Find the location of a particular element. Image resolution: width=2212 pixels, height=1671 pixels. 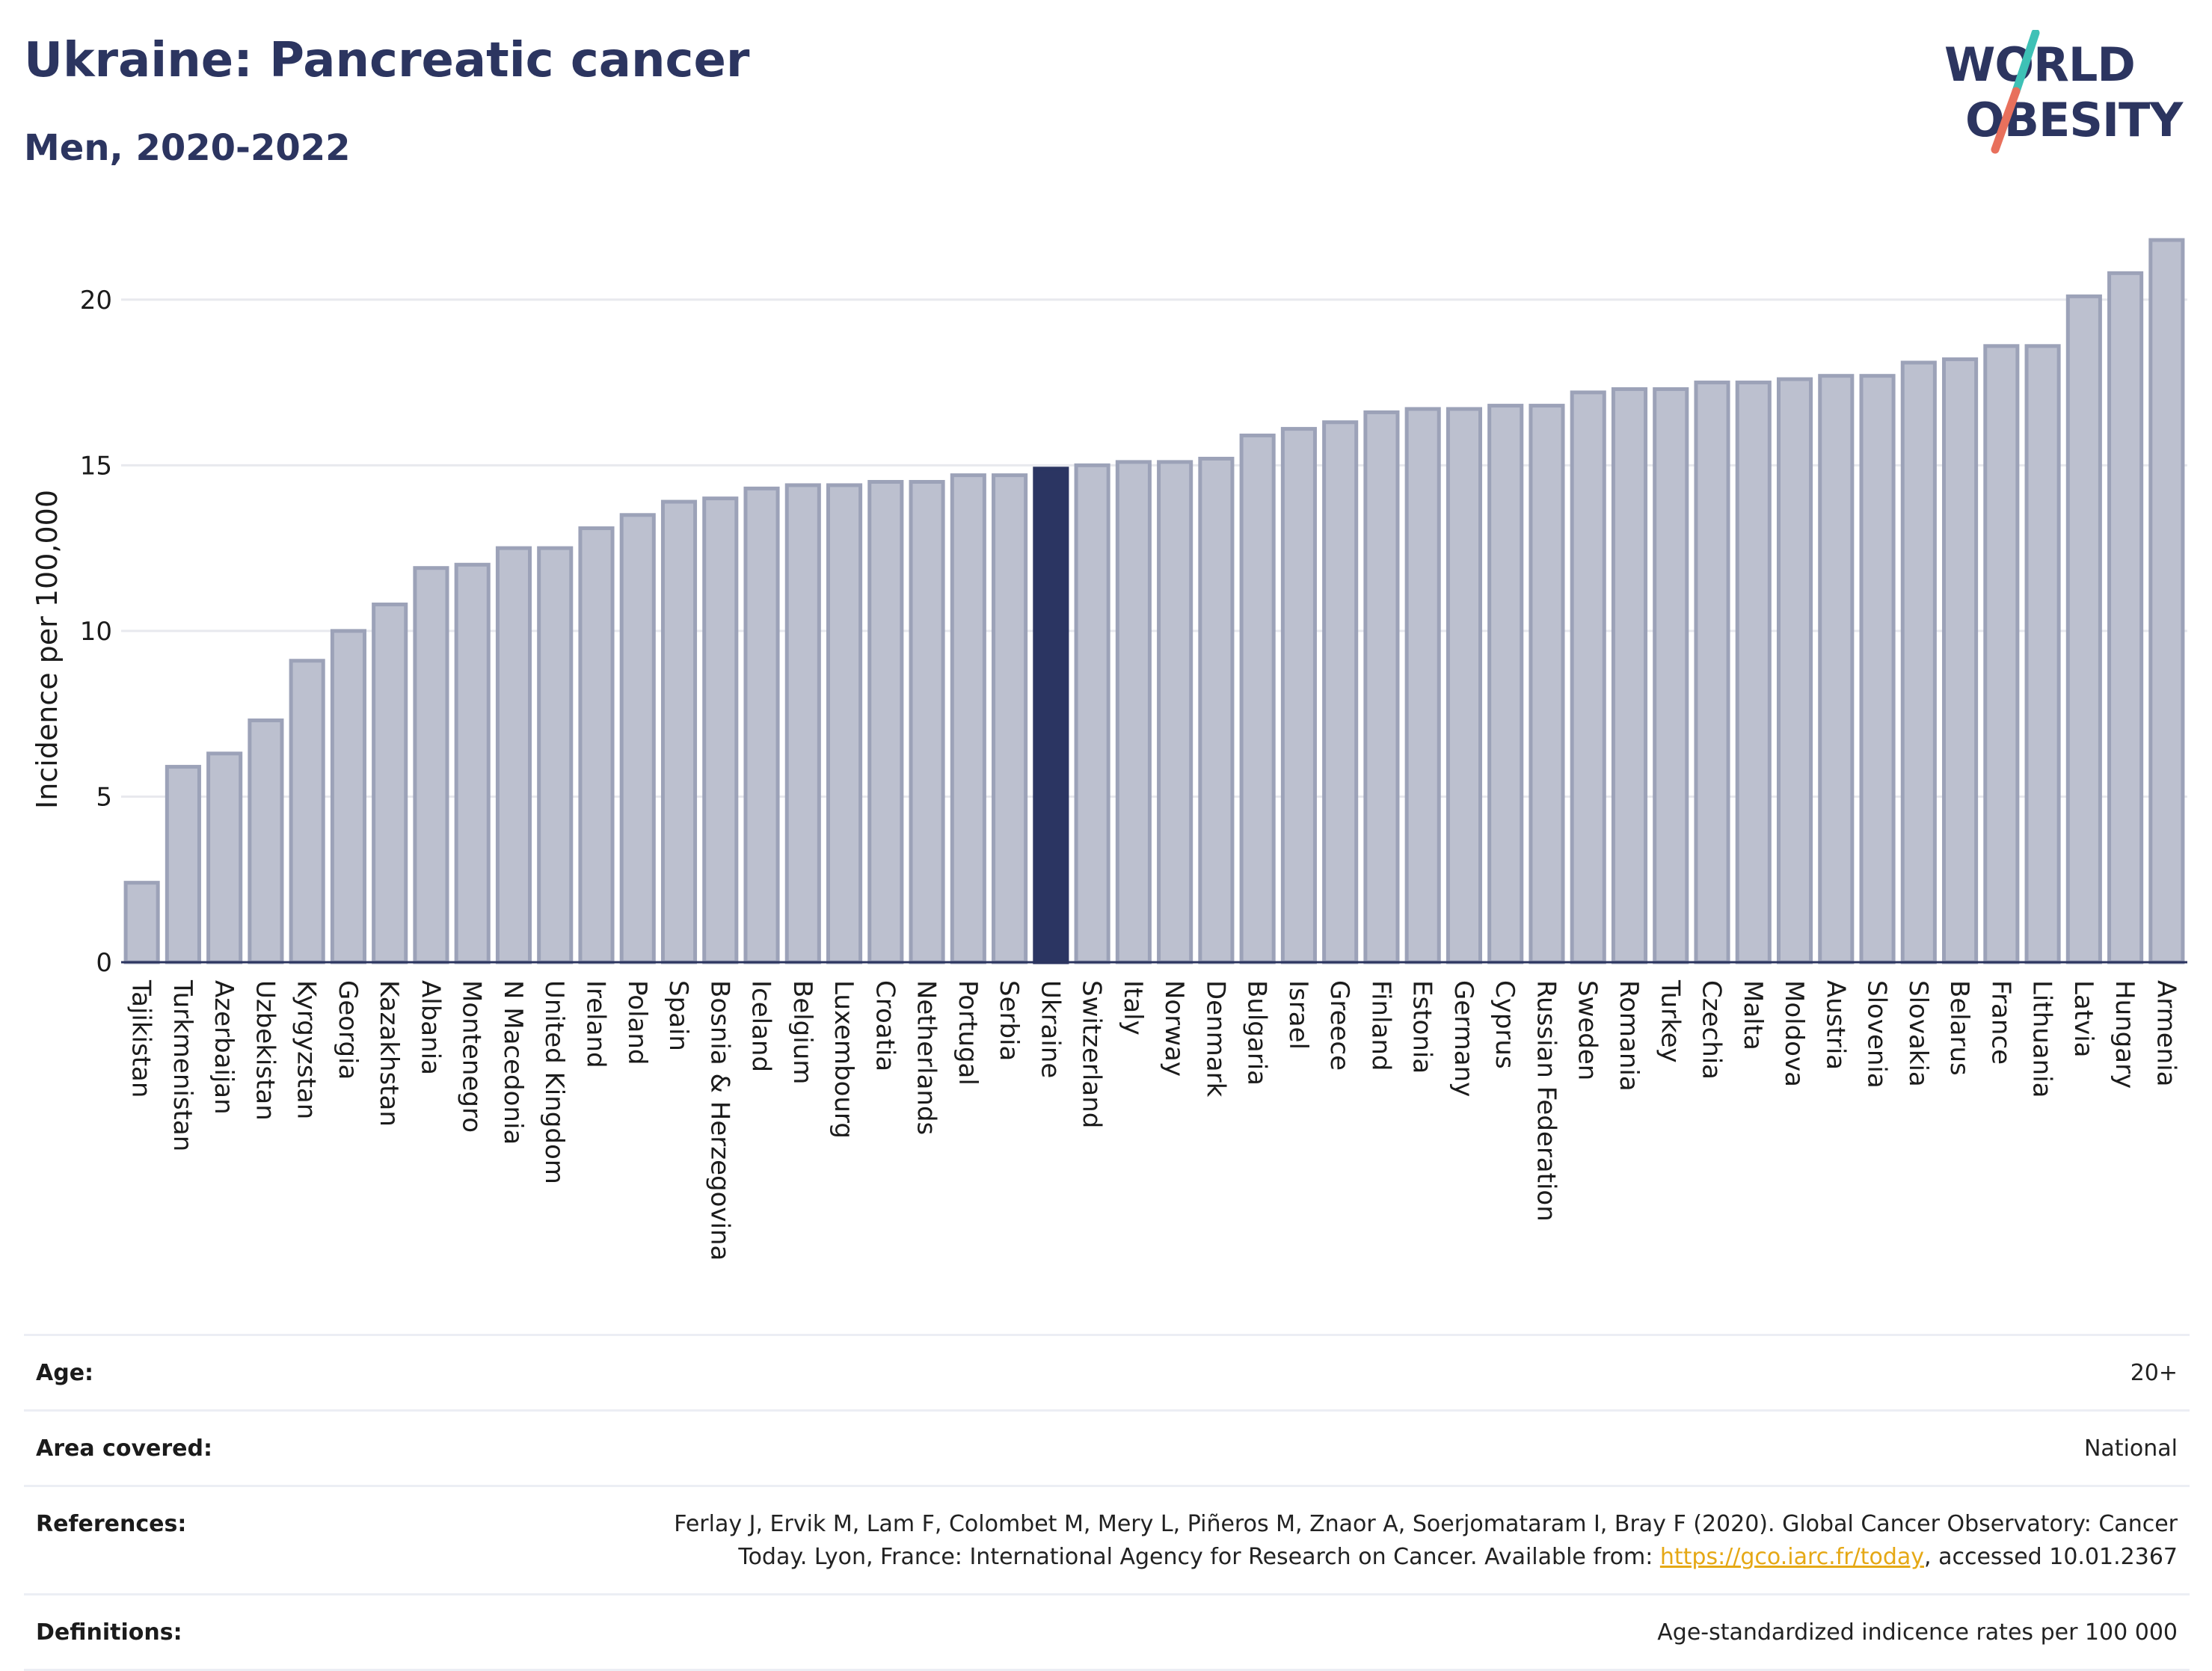

x-tick-label: Ukraine is located at coordinates (1050, 1029).